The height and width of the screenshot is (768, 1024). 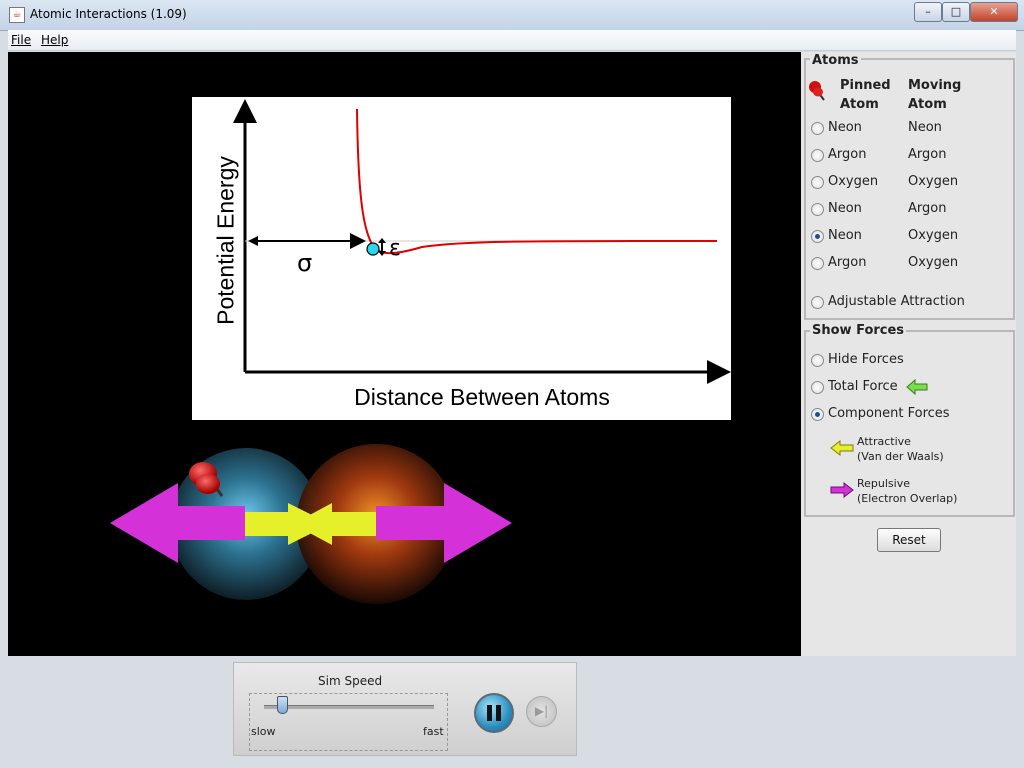 I want to click on fast-label: fast, so click(x=433, y=731).